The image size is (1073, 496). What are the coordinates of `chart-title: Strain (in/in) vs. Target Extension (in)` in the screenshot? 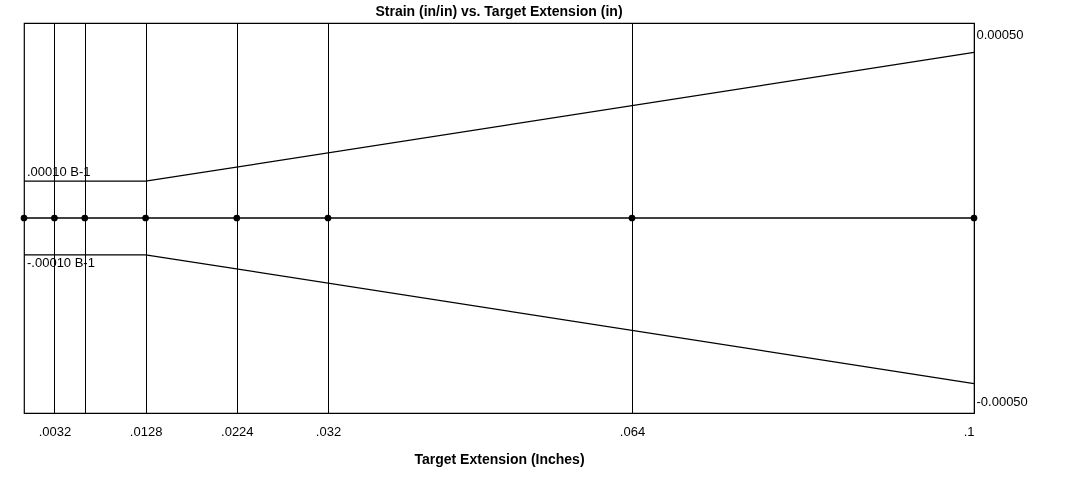 It's located at (499, 11).